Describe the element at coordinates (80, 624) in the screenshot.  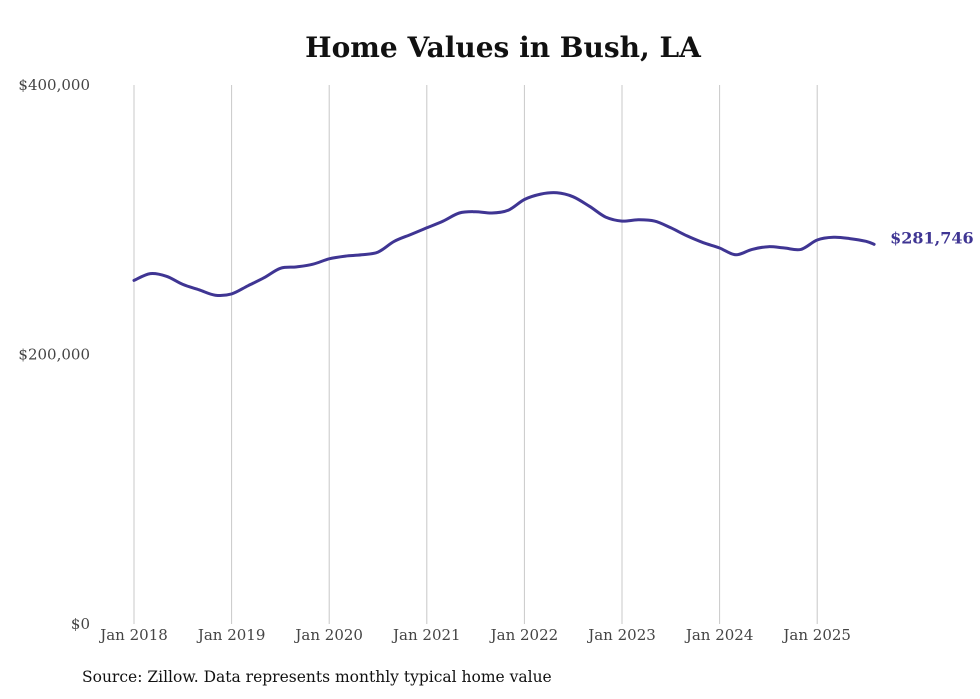
I see `y-tick-label: $0` at that location.